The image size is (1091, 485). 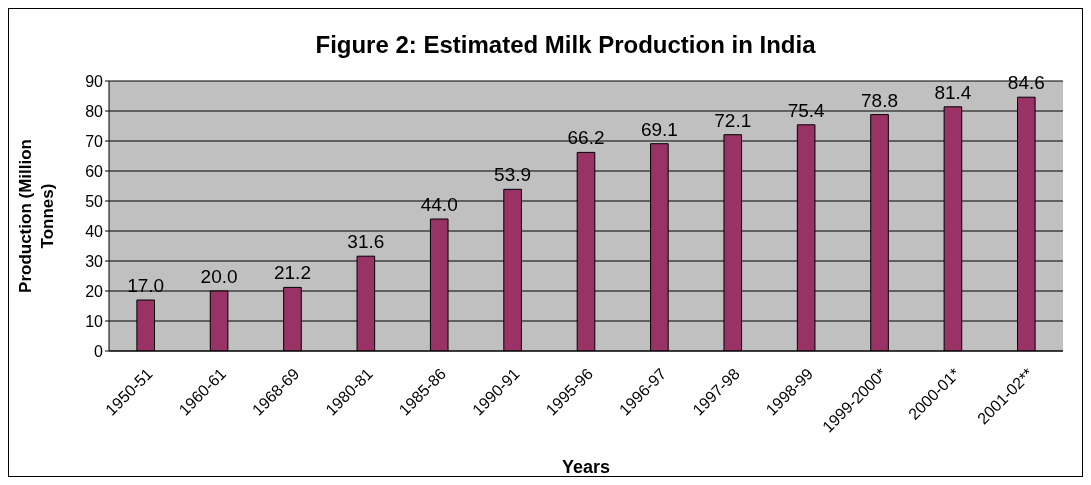 I want to click on data-label: 81.4, so click(x=953, y=92).